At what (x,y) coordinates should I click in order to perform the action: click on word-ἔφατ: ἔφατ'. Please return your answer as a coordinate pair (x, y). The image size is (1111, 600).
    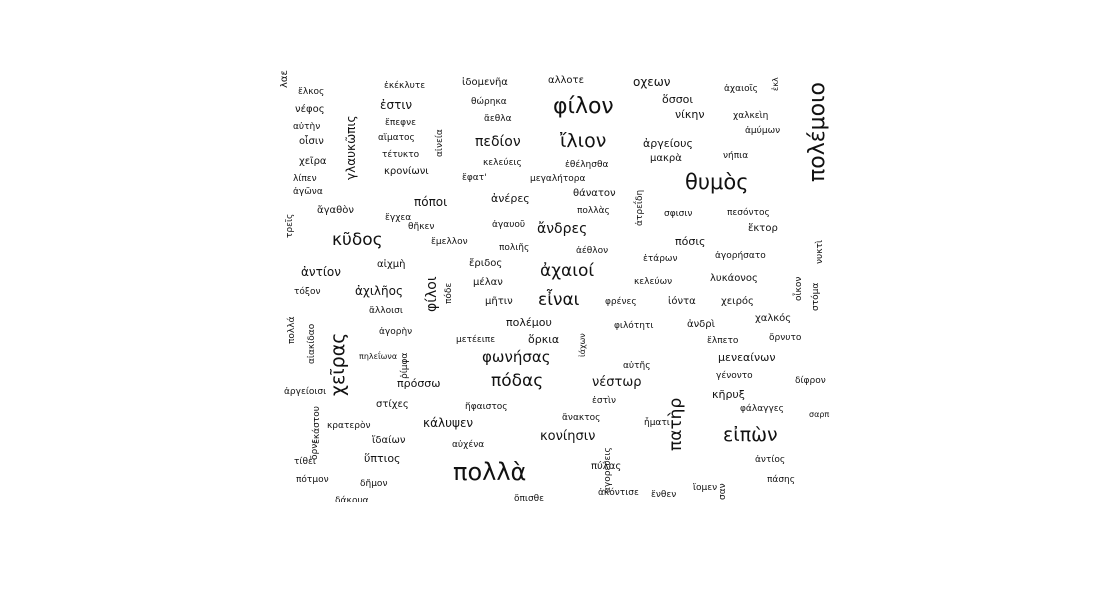
    Looking at the image, I should click on (474, 178).